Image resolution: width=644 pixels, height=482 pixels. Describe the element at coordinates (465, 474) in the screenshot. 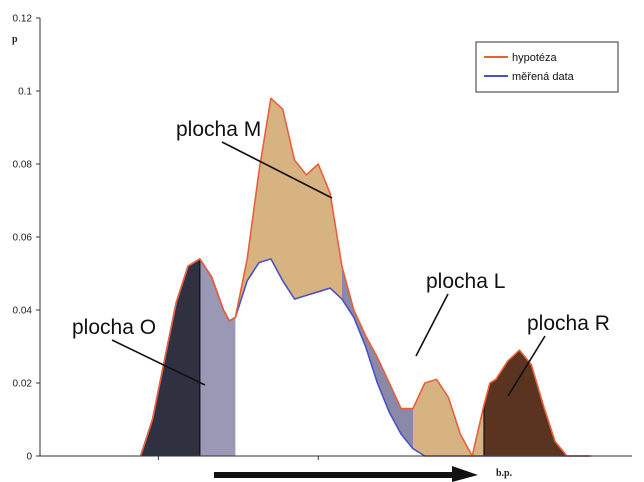

I see `arrow-head` at that location.